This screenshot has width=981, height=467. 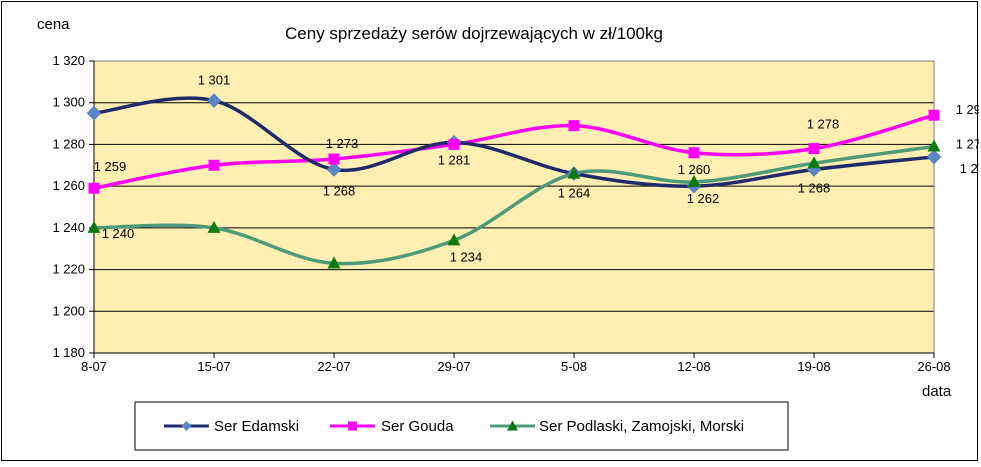 What do you see at coordinates (967, 144) in the screenshot?
I see `data-label-podlaski: 1 279` at bounding box center [967, 144].